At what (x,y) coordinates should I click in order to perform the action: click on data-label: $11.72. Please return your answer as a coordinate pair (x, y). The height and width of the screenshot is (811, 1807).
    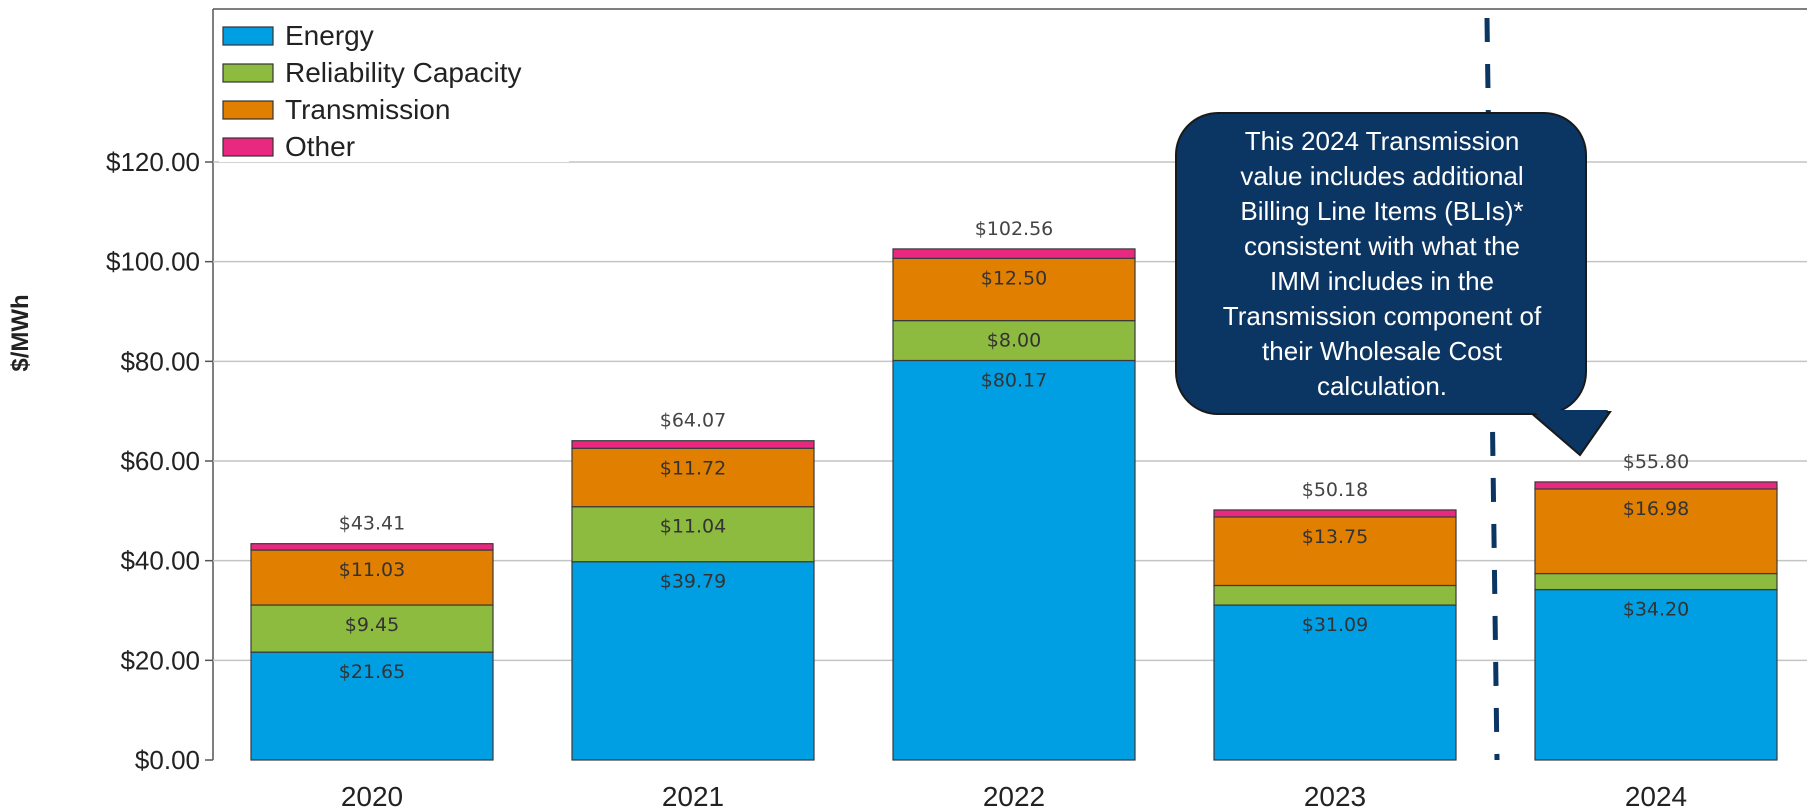
    Looking at the image, I should click on (693, 468).